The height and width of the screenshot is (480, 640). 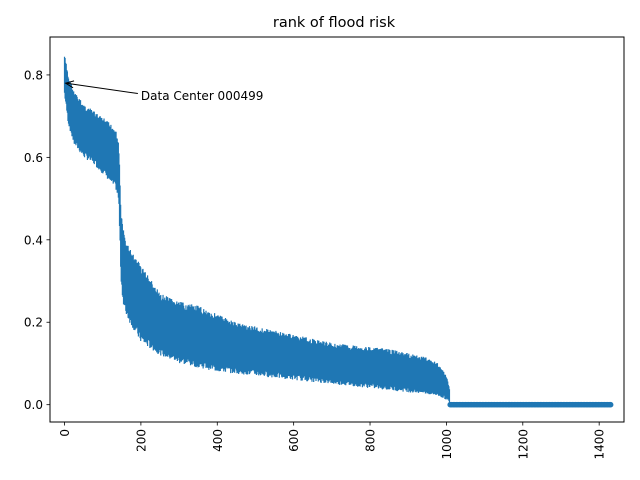 I want to click on series-zero-markers, so click(x=530, y=404).